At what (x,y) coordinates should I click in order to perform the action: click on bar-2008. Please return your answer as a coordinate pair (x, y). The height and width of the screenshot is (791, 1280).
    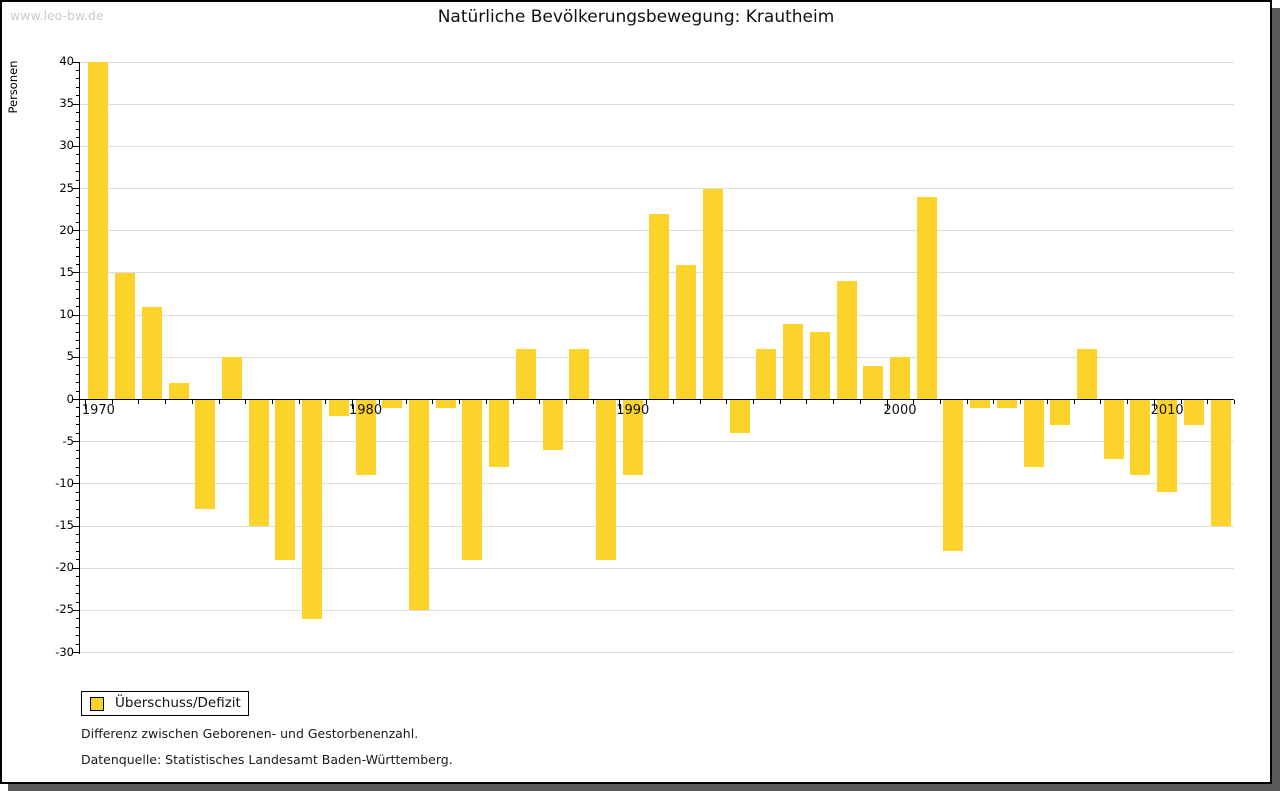
    Looking at the image, I should click on (1113, 429).